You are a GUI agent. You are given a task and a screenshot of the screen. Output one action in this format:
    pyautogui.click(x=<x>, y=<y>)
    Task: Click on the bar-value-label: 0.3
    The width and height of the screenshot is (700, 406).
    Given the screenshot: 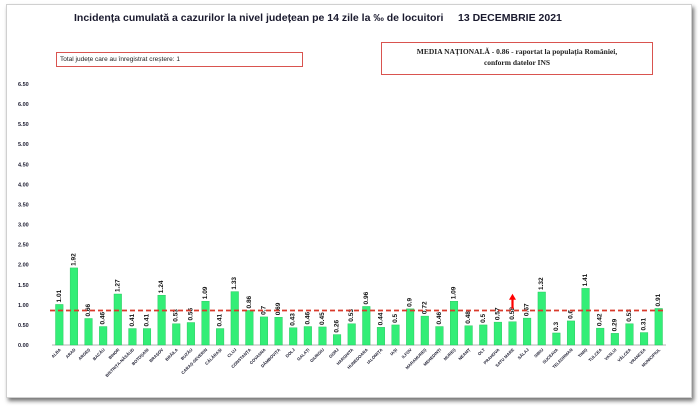 What is the action you would take?
    pyautogui.click(x=556, y=326)
    